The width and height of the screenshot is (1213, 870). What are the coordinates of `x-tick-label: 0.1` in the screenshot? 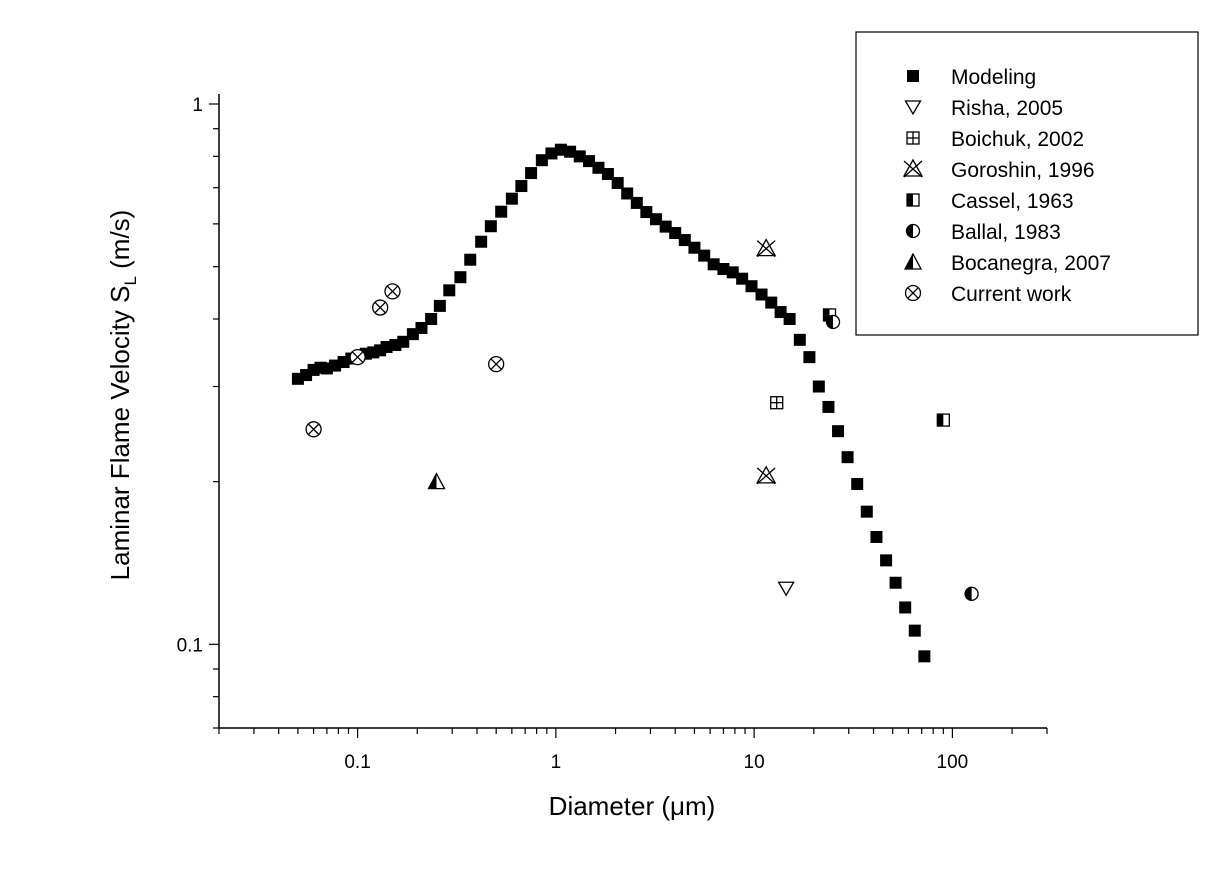 It's located at (357, 762).